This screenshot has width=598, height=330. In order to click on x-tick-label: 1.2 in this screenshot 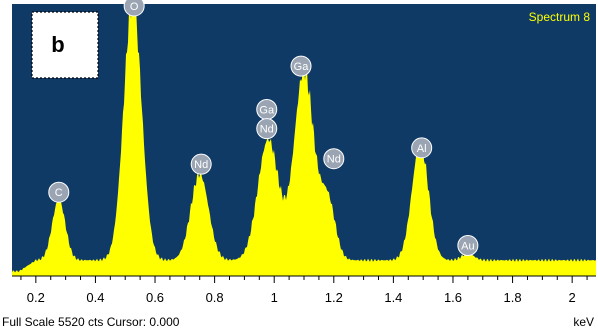, I will do `click(334, 297)`.